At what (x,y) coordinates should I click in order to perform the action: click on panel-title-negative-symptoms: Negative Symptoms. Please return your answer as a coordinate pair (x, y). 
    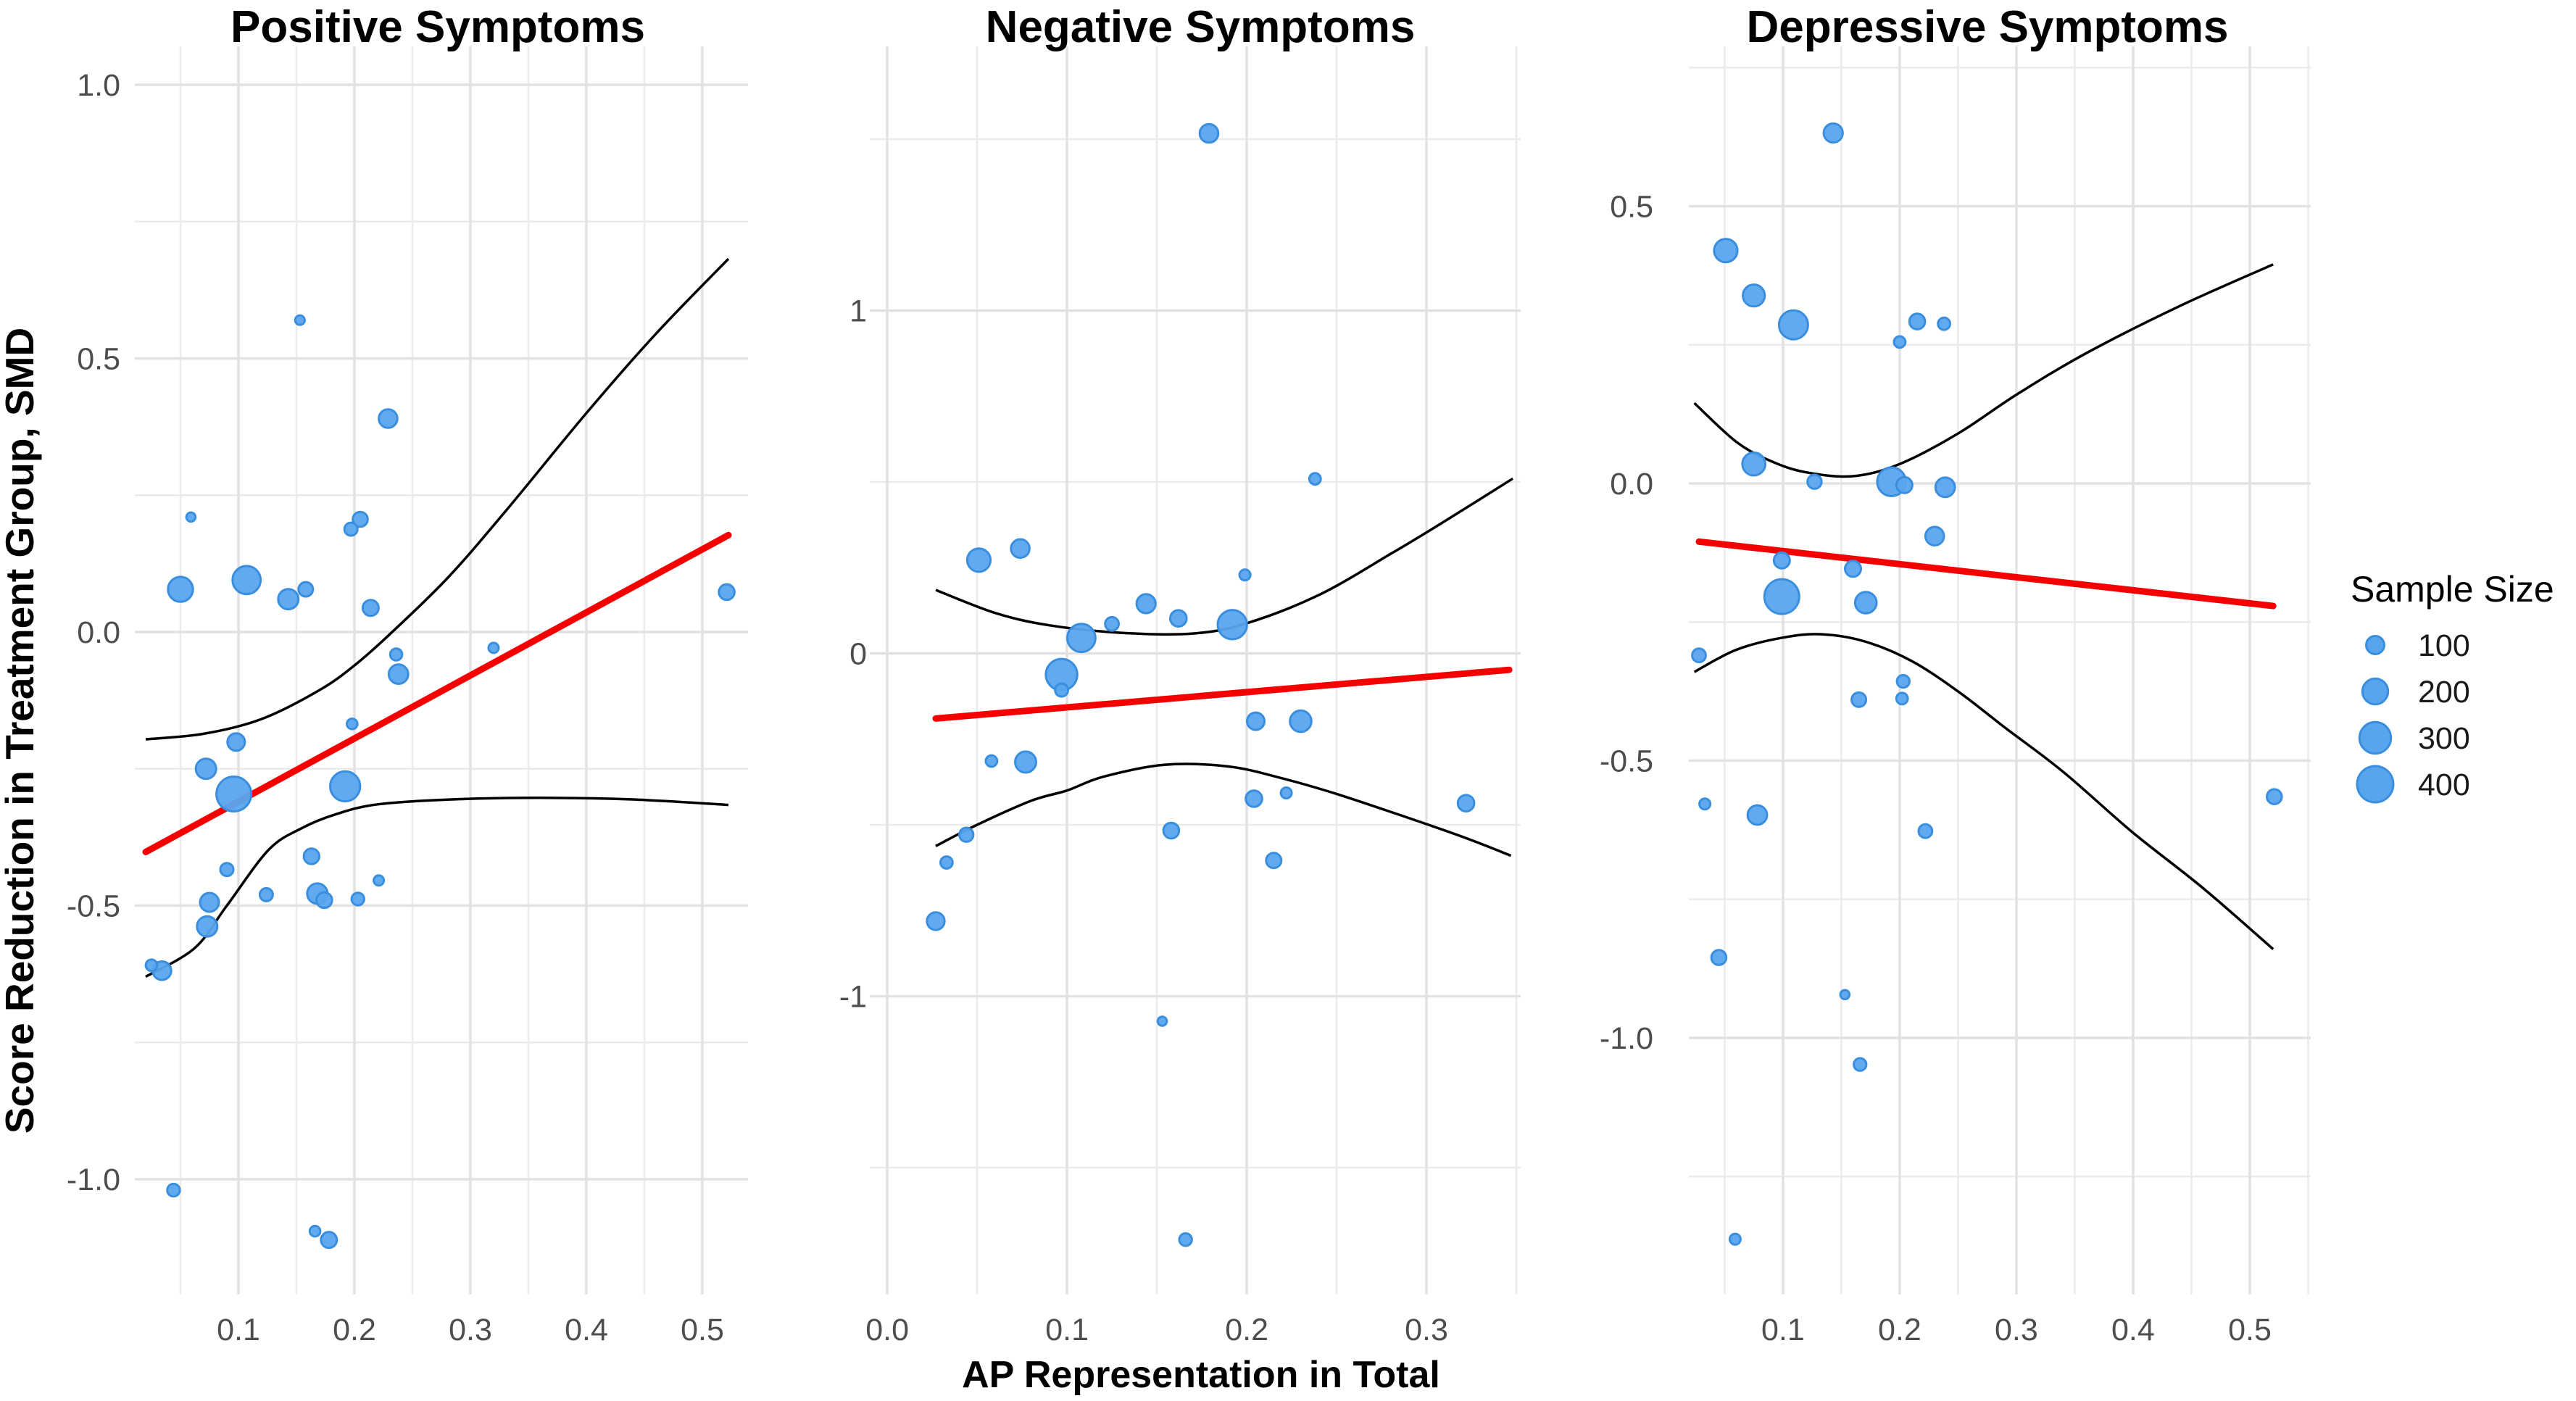
    Looking at the image, I should click on (1201, 27).